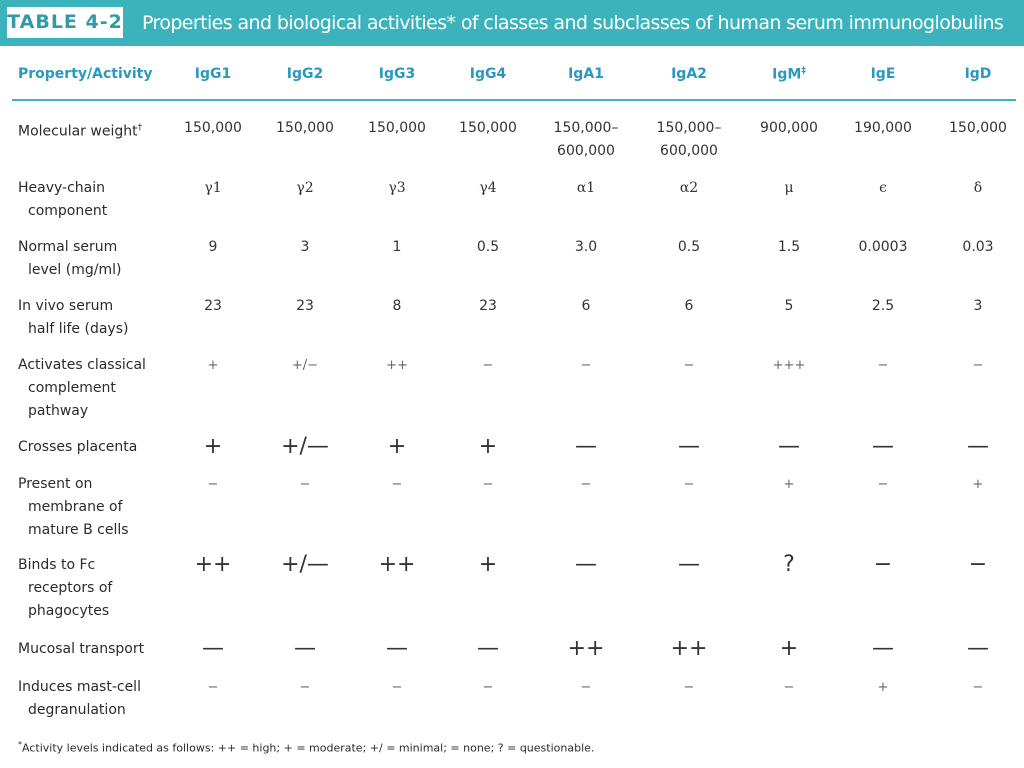 This screenshot has width=1024, height=768. What do you see at coordinates (488, 247) in the screenshot?
I see `table-cell-igg4: 0.5` at bounding box center [488, 247].